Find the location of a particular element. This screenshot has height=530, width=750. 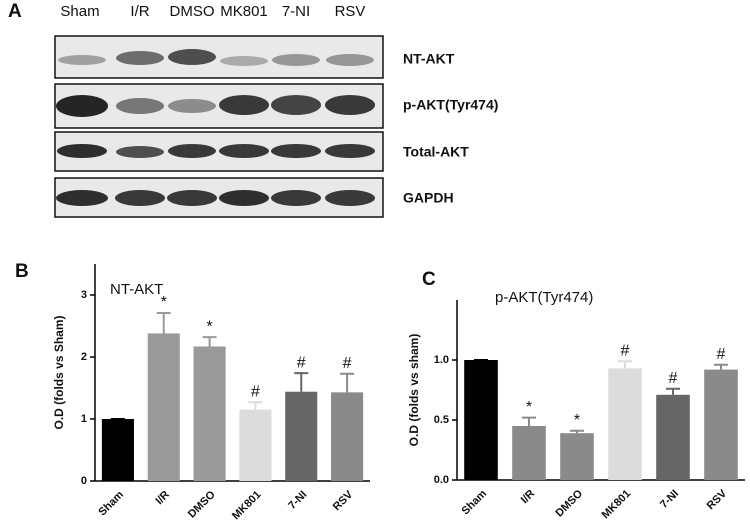

y-tick-label: 2 is located at coordinates (84, 357).